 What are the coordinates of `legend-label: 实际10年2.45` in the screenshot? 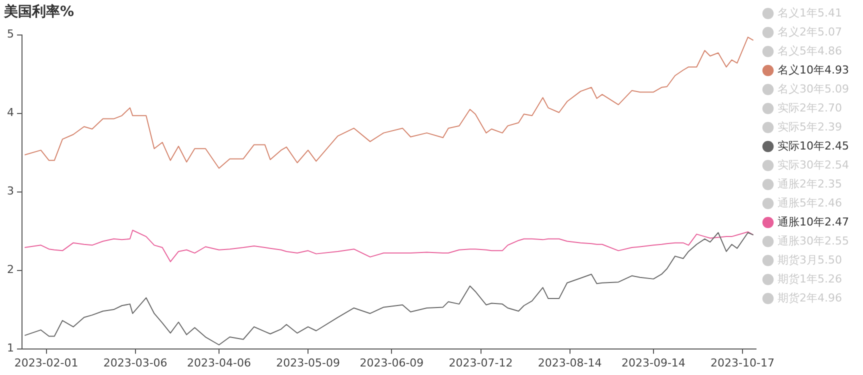 It's located at (814, 145).